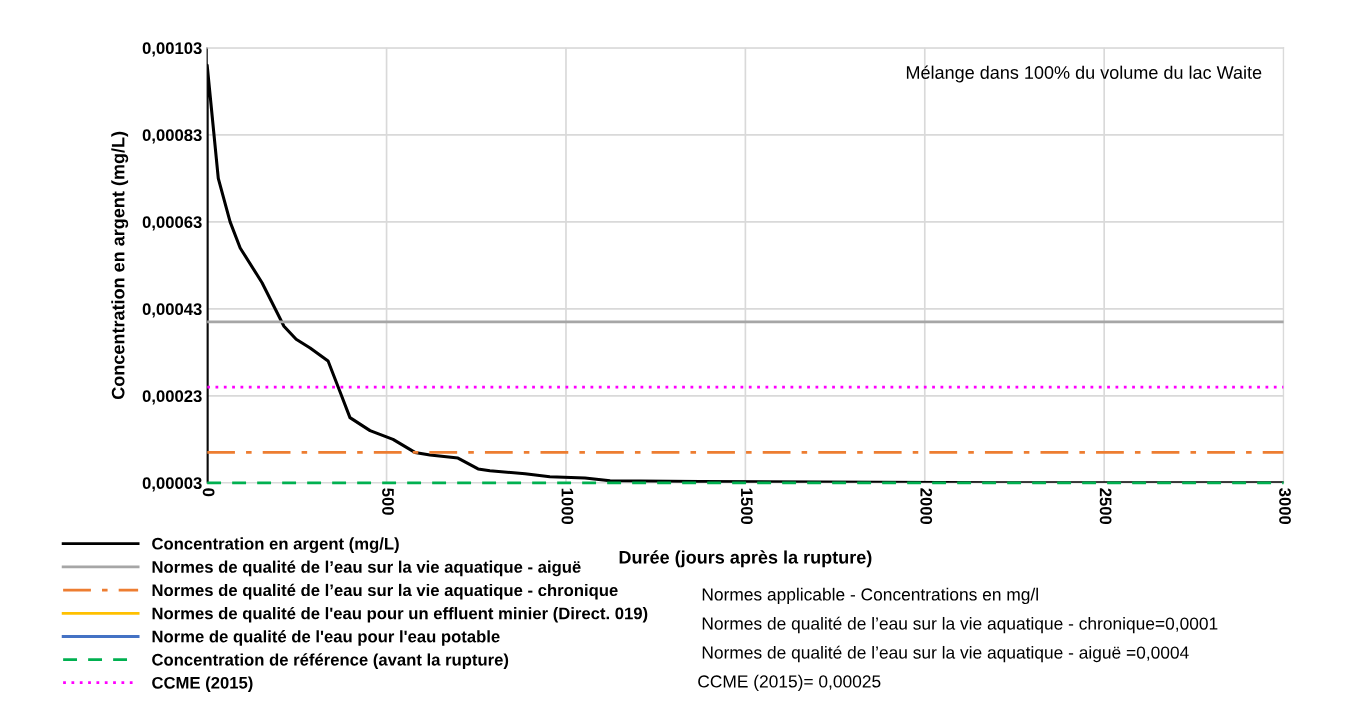 The height and width of the screenshot is (725, 1354). Describe the element at coordinates (385, 591) in the screenshot. I see `legend-label: Normes de qualité de l’eau sur la vie aquatique - chronique` at that location.